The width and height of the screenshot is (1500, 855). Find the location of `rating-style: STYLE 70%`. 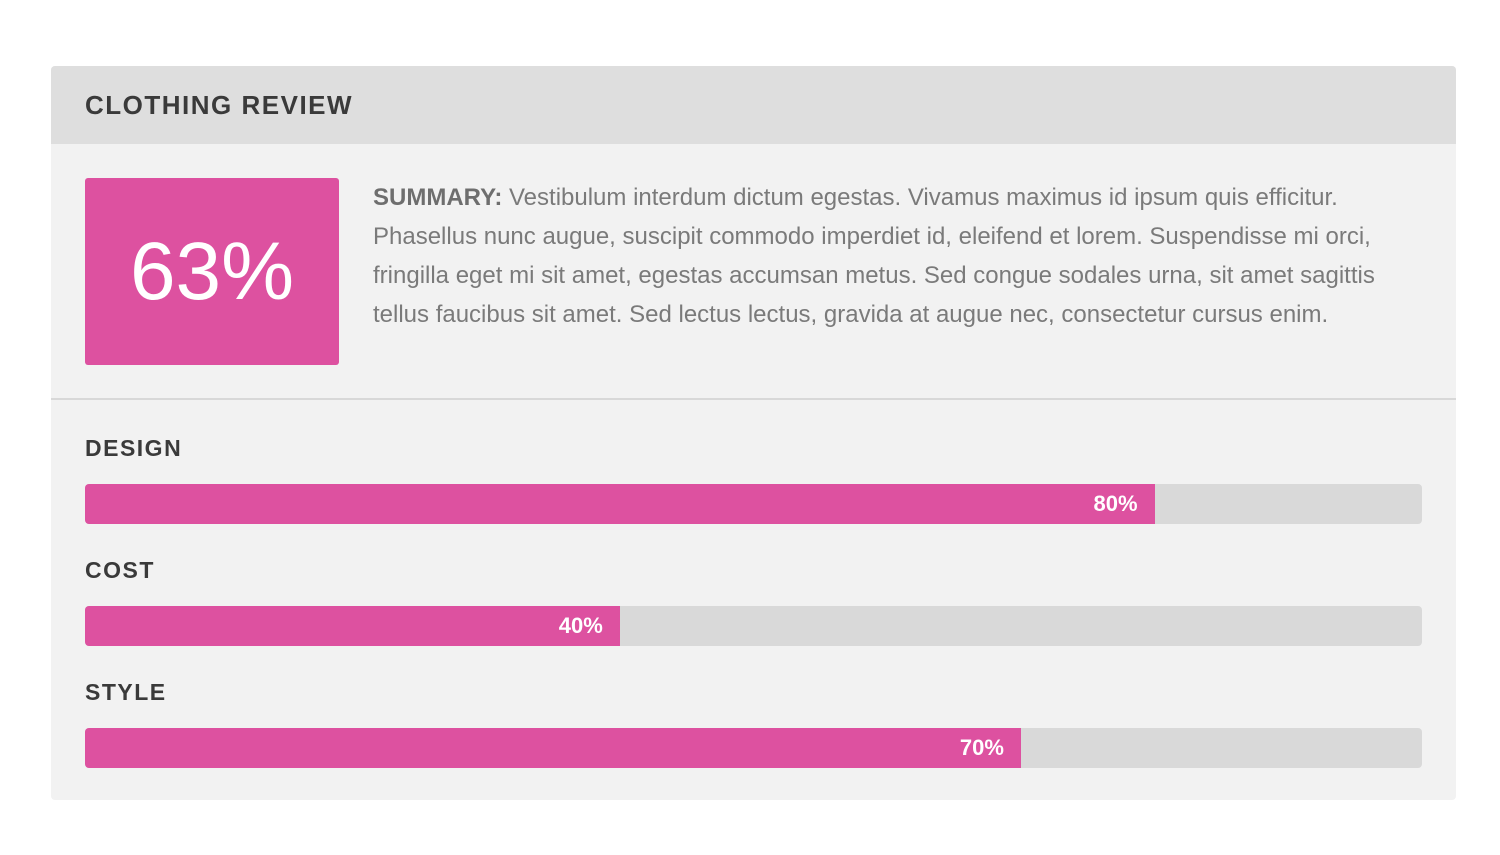

rating-style: STYLE 70% is located at coordinates (753, 723).